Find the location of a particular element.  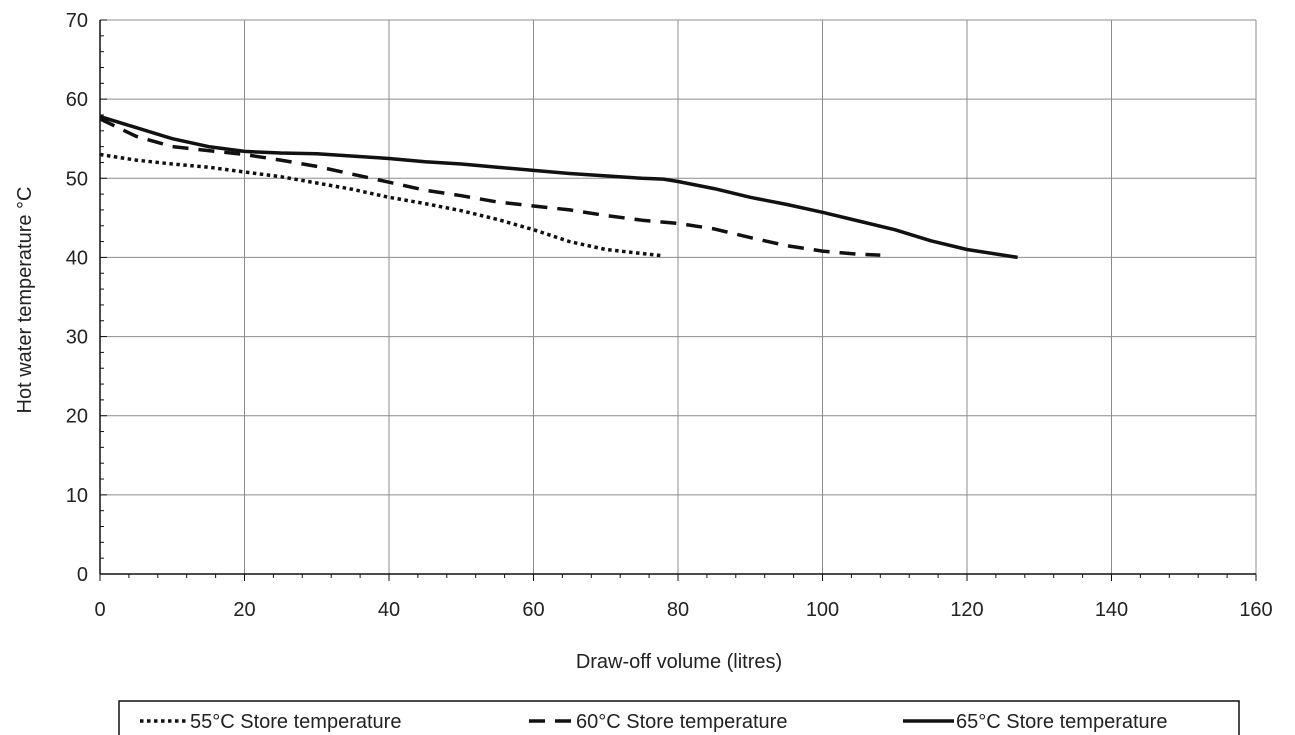

y-tick-label: 40 is located at coordinates (77, 258).